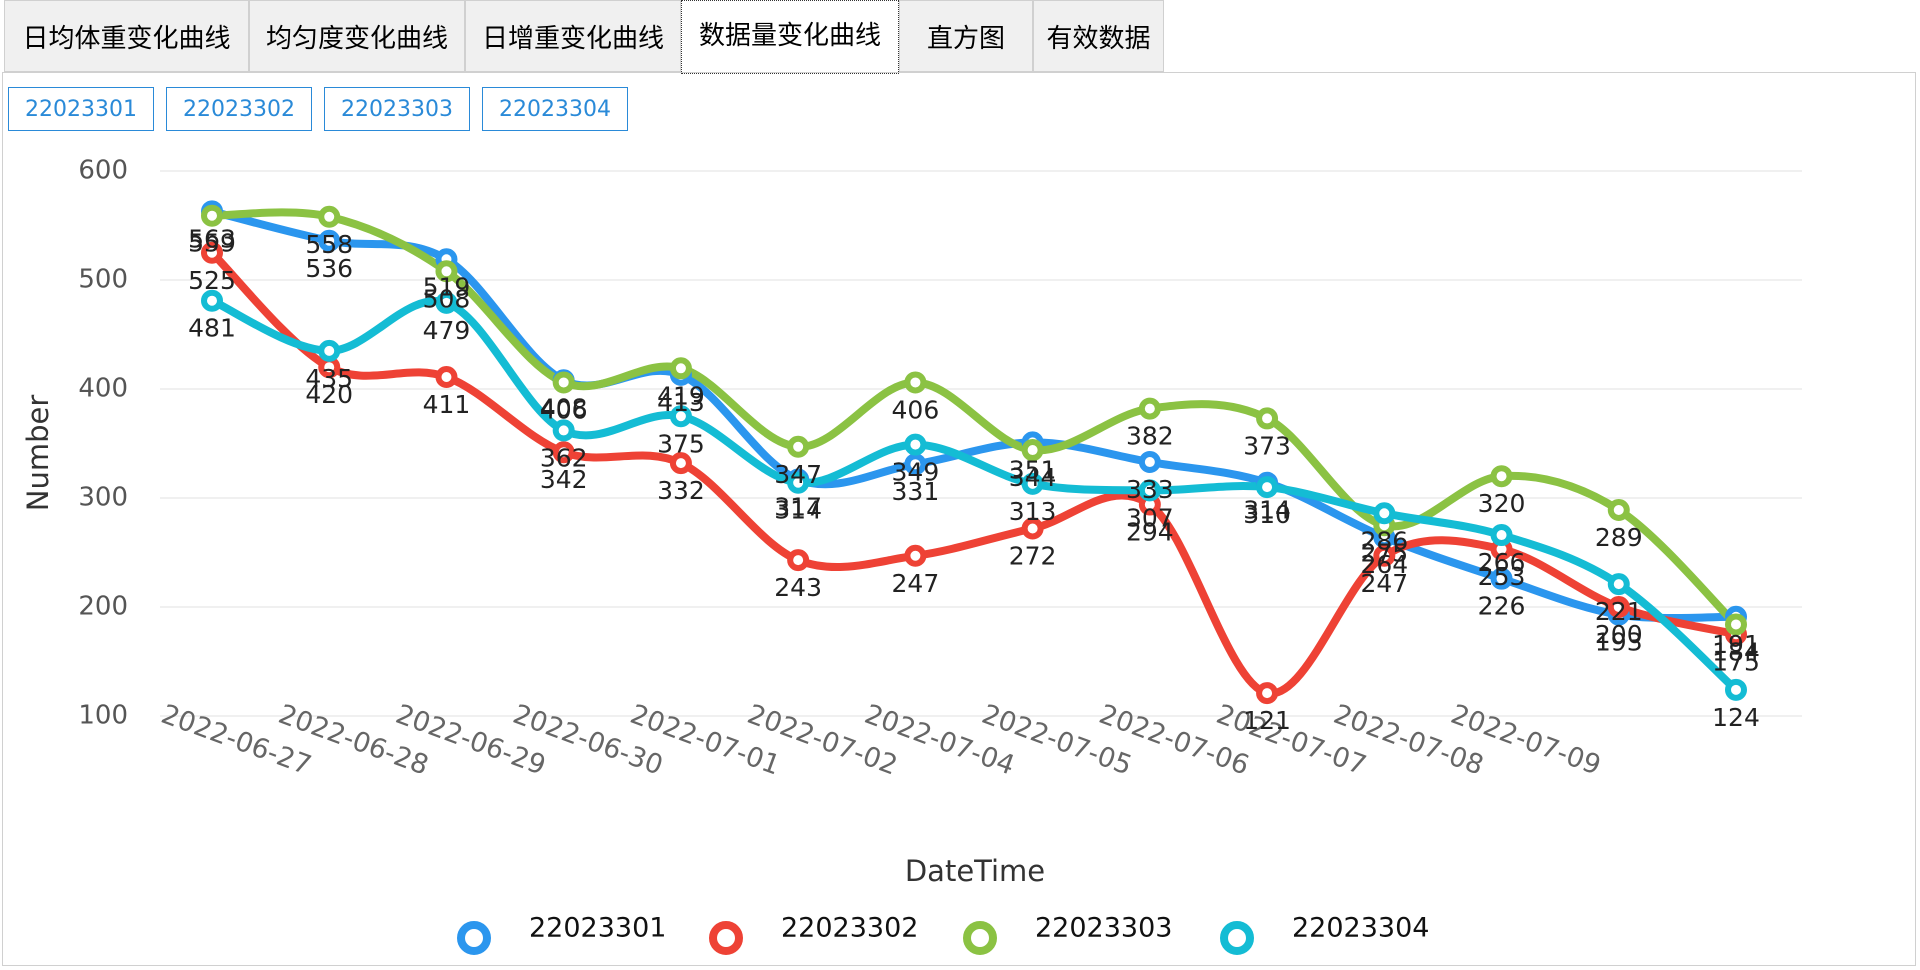 The width and height of the screenshot is (1920, 970). Describe the element at coordinates (1619, 634) in the screenshot. I see `data-label: 200` at that location.